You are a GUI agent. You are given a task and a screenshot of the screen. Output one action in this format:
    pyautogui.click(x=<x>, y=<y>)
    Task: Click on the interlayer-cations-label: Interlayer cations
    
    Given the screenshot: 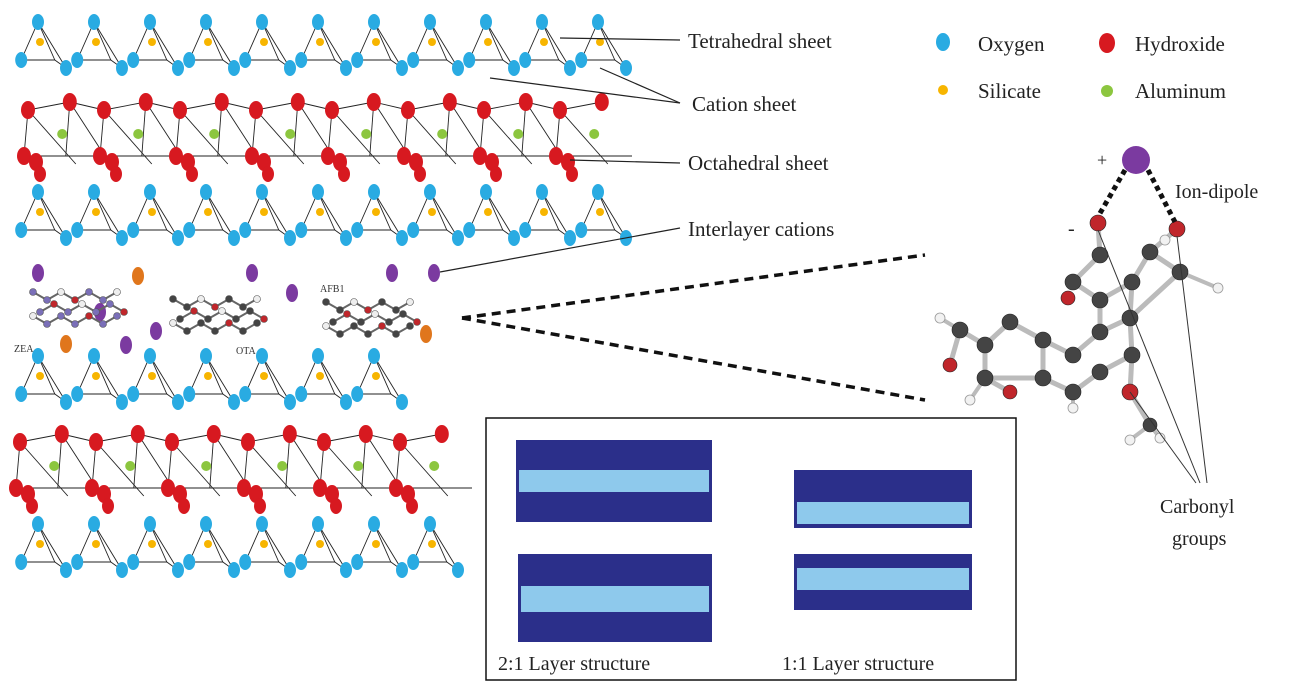 What is the action you would take?
    pyautogui.click(x=761, y=229)
    